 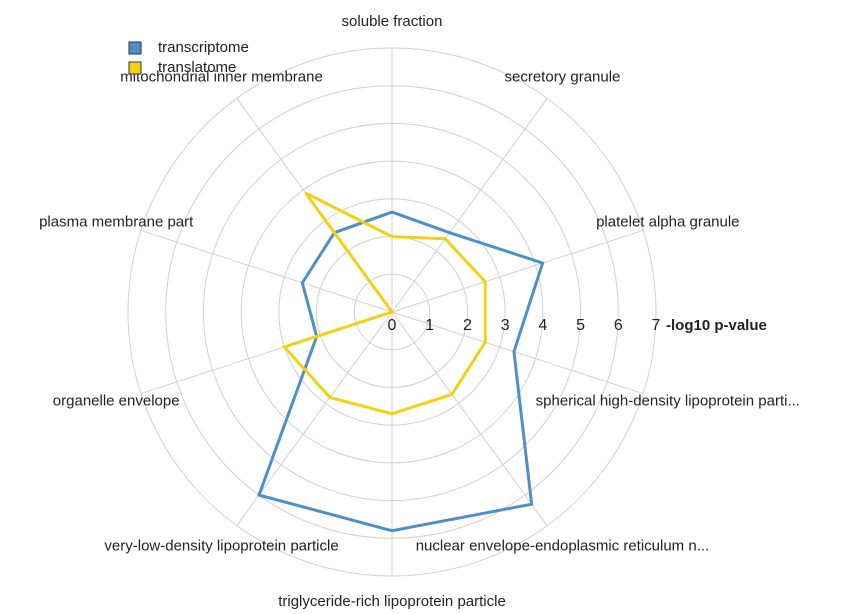 What do you see at coordinates (542, 325) in the screenshot?
I see `r-tick-label: 4` at bounding box center [542, 325].